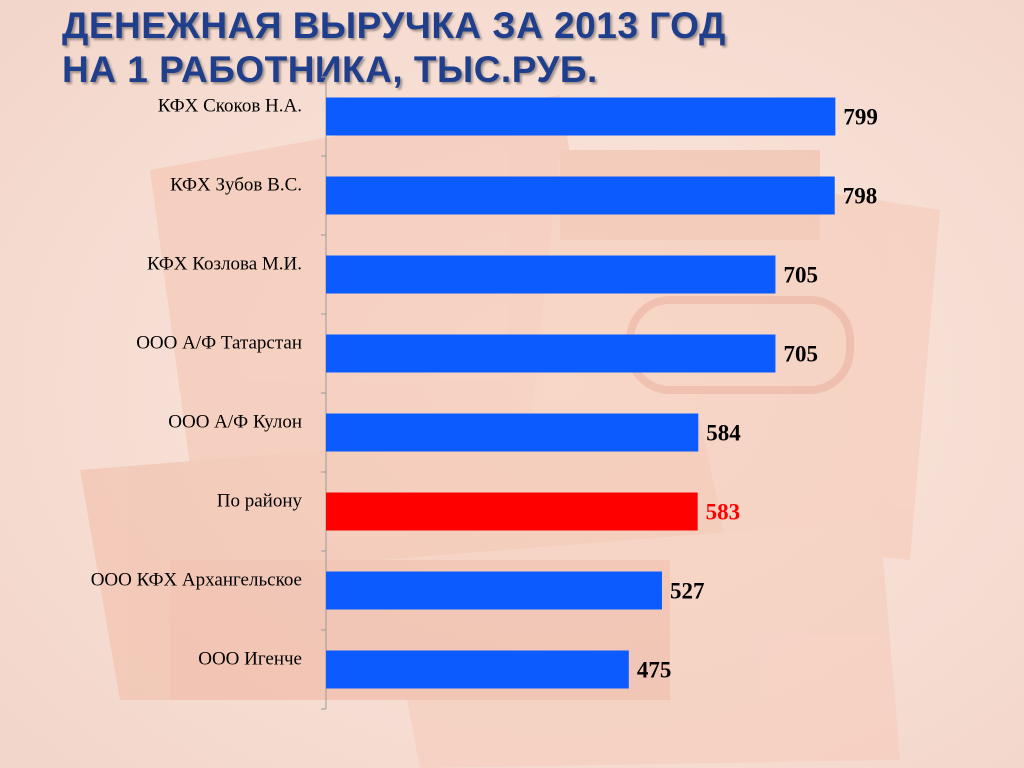  Describe the element at coordinates (196, 580) in the screenshot. I see `category-label: ООО КФХ Архангельское` at that location.